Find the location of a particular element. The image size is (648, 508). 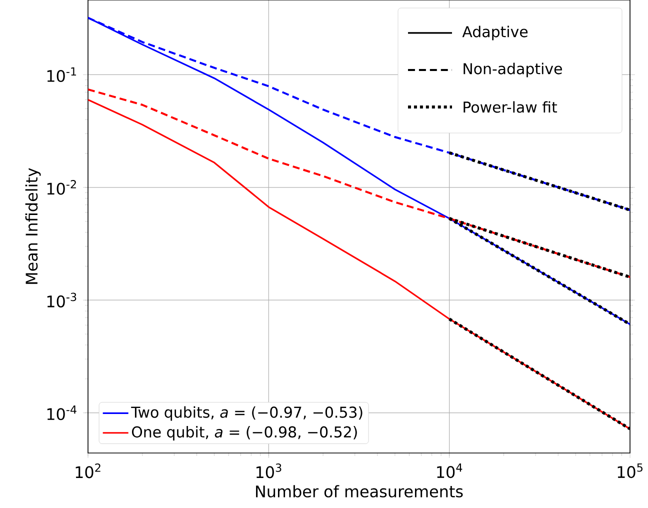

x-tick-label: 10$^{2}$ is located at coordinates (88, 470).